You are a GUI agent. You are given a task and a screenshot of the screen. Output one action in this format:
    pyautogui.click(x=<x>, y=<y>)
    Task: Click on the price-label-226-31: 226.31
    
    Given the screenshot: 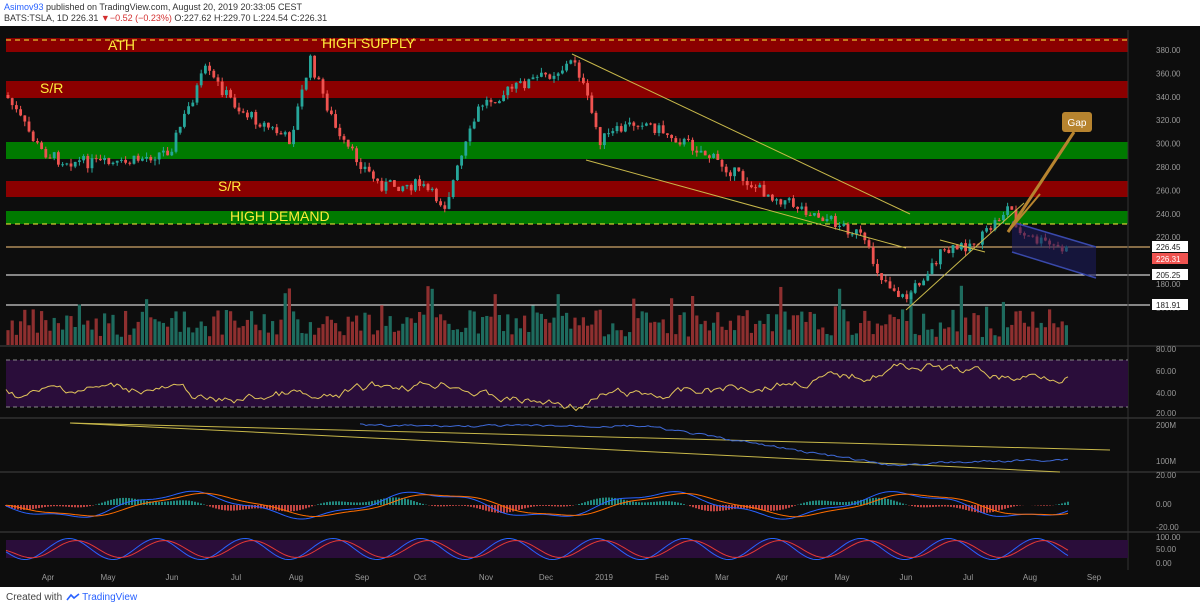 What is the action you would take?
    pyautogui.click(x=1168, y=259)
    